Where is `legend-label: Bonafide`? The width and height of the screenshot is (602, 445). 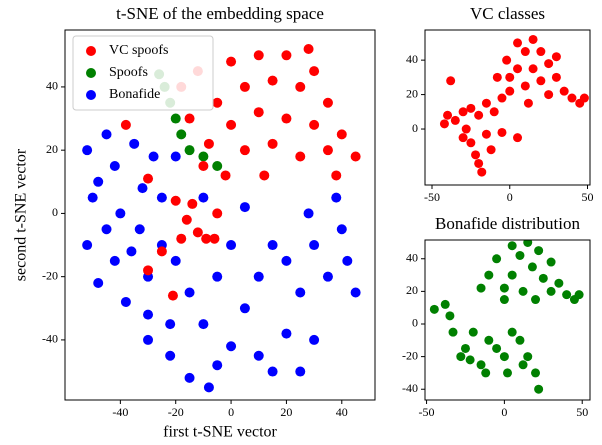
legend-label: Bonafide is located at coordinates (134, 94).